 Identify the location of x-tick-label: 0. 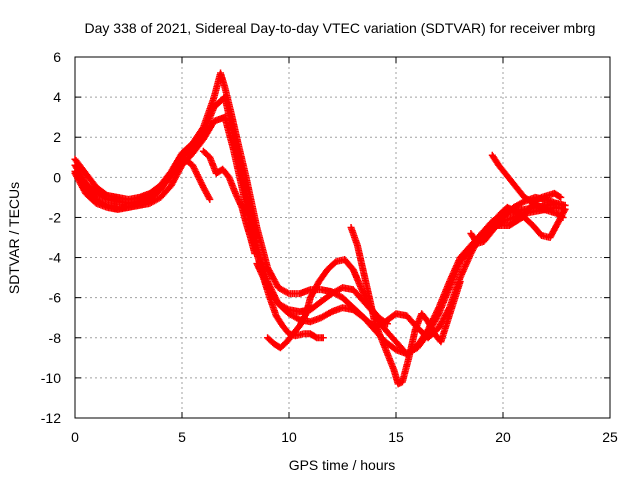
(75, 437).